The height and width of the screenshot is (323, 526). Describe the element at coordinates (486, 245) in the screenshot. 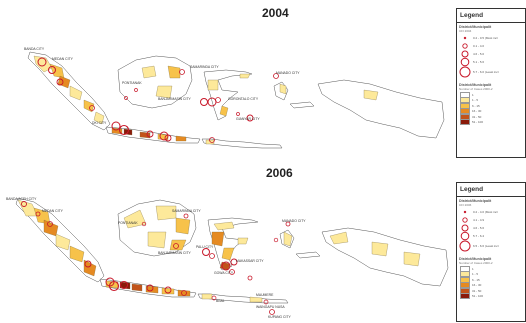

I see `legend-circle-label: 6.5 - 6.6 (Least incr` at that location.